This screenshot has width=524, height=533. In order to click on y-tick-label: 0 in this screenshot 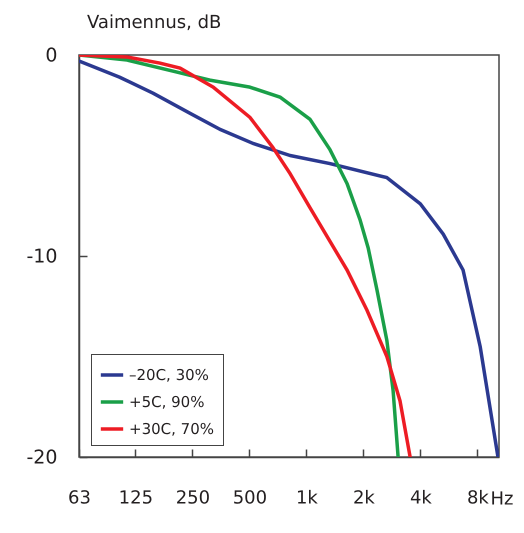, I will do `click(51, 55)`.